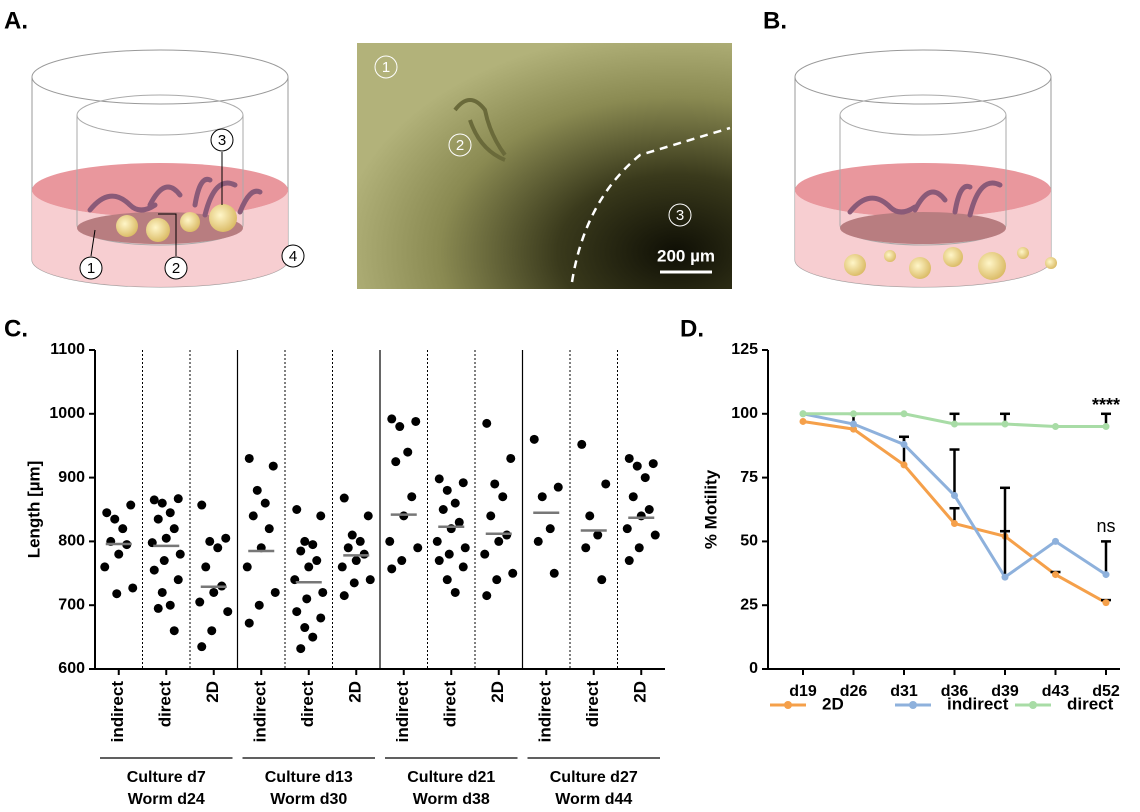 This screenshot has width=1140, height=812. I want to click on y-tick-label: 50, so click(749, 541).